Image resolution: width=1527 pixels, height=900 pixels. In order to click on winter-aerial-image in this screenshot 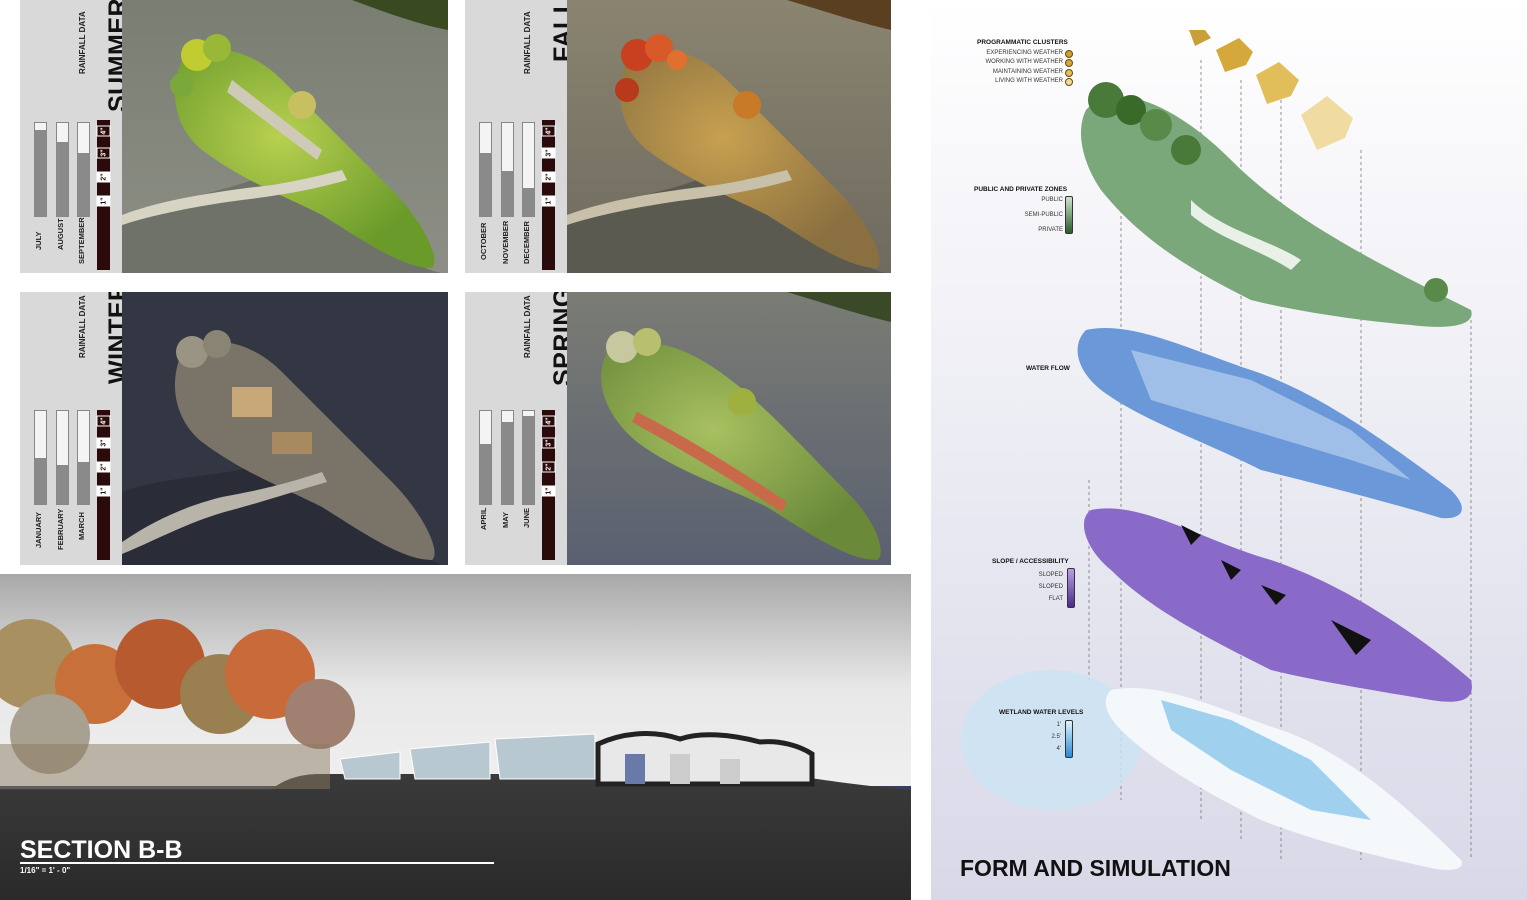, I will do `click(285, 428)`.